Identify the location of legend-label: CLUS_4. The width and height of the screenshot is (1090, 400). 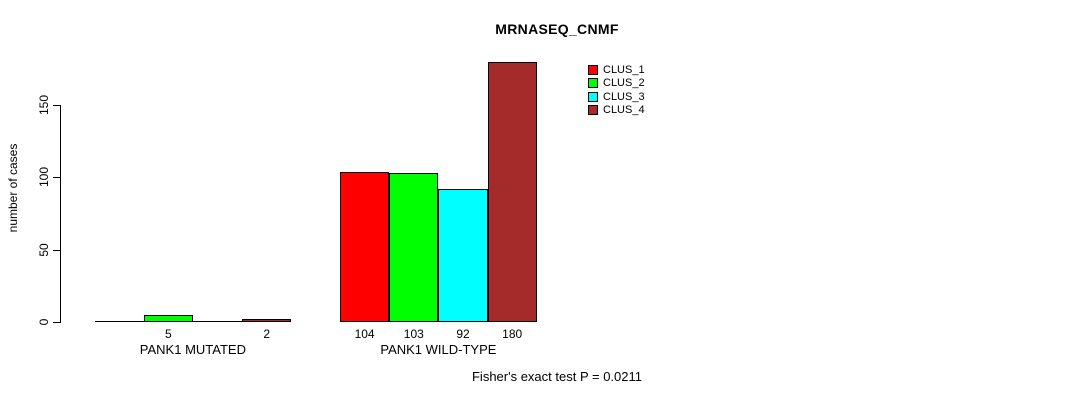
(624, 109).